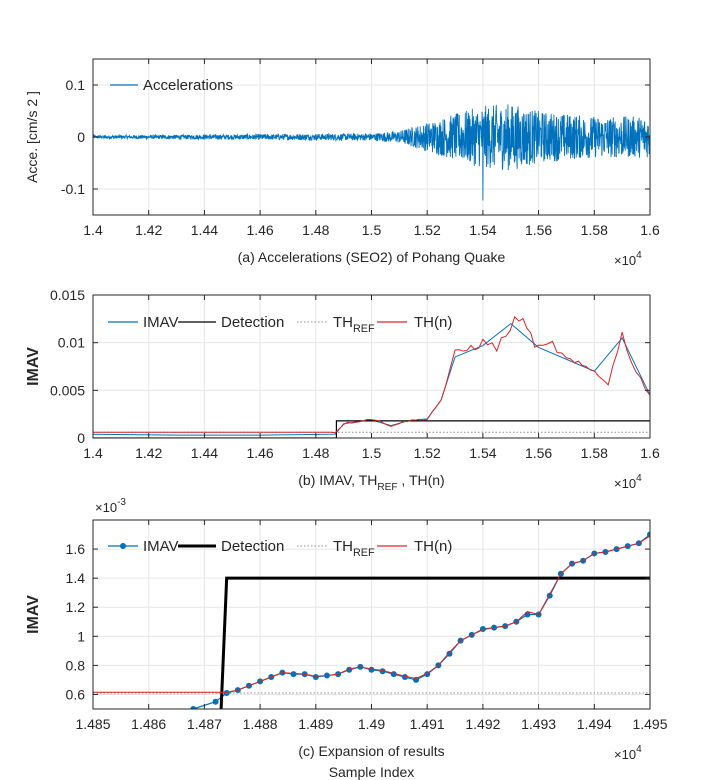 The width and height of the screenshot is (718, 780). Describe the element at coordinates (371, 429) in the screenshot. I see `panel-b-series-detection` at that location.